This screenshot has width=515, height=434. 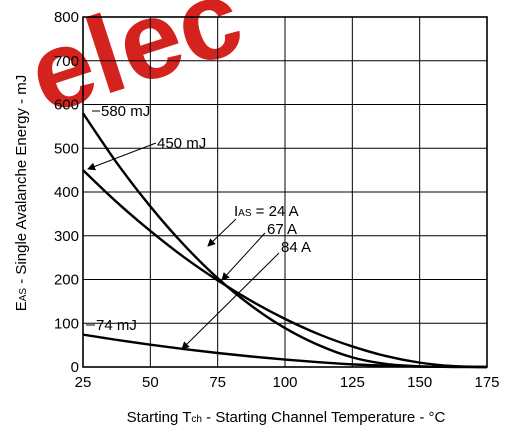 I want to click on y-axis-label-sub: AS, so click(x=23, y=295).